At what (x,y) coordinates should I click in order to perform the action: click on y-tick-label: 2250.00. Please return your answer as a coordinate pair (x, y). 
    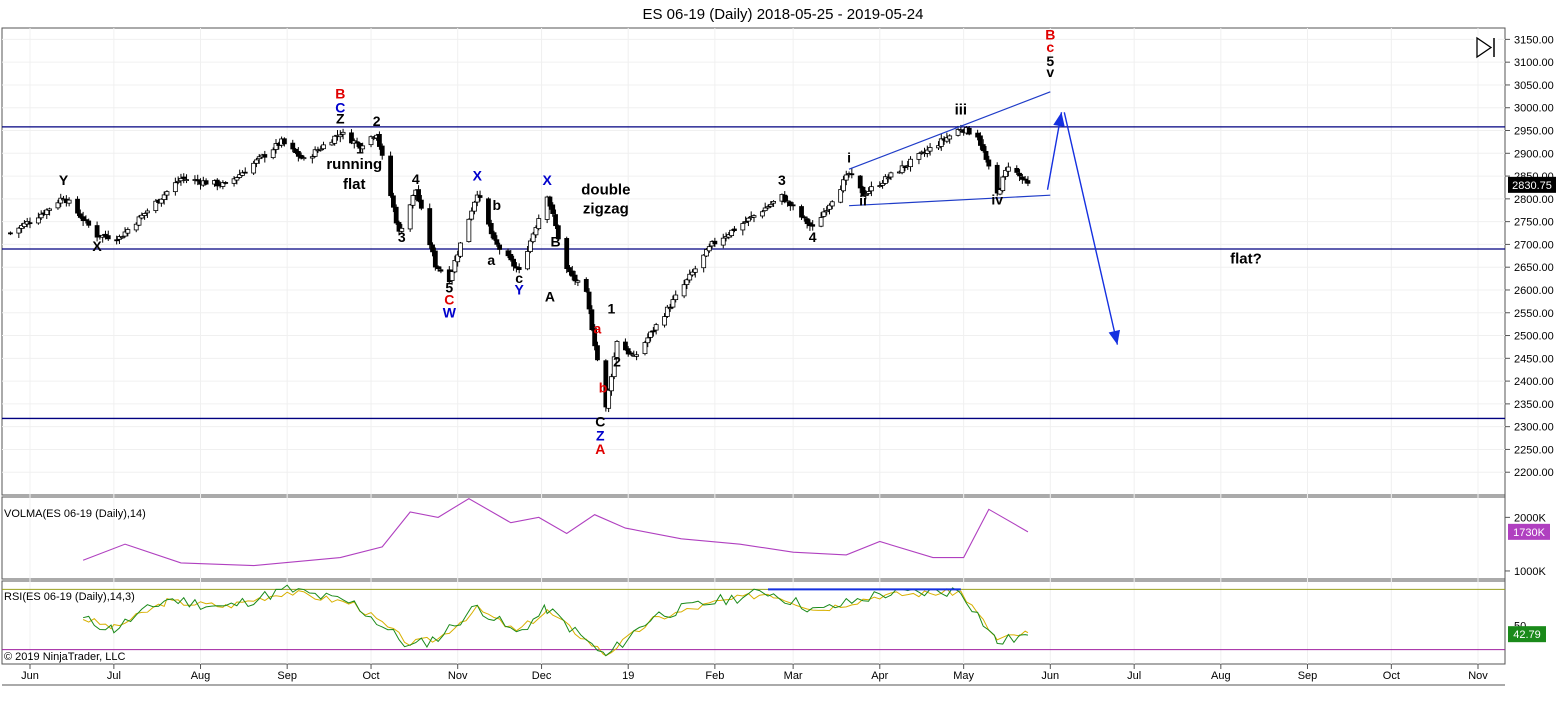
    Looking at the image, I should click on (1534, 450).